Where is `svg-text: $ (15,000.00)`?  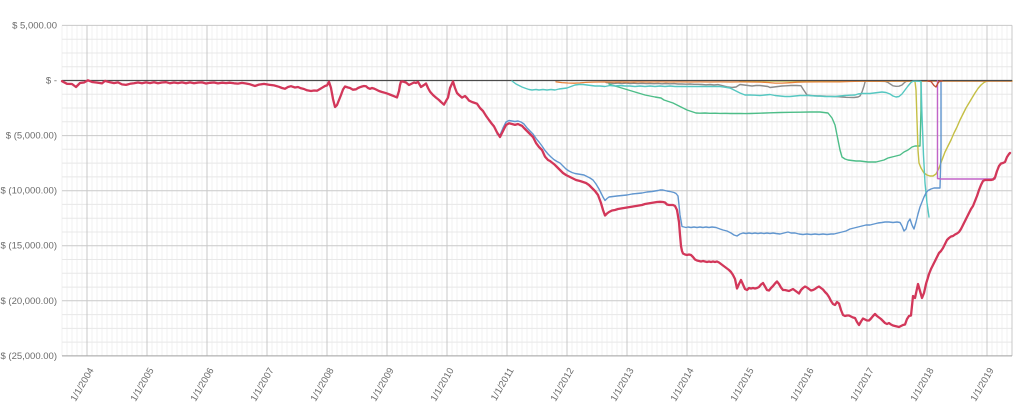 svg-text: $ (15,000.00) is located at coordinates (28, 246).